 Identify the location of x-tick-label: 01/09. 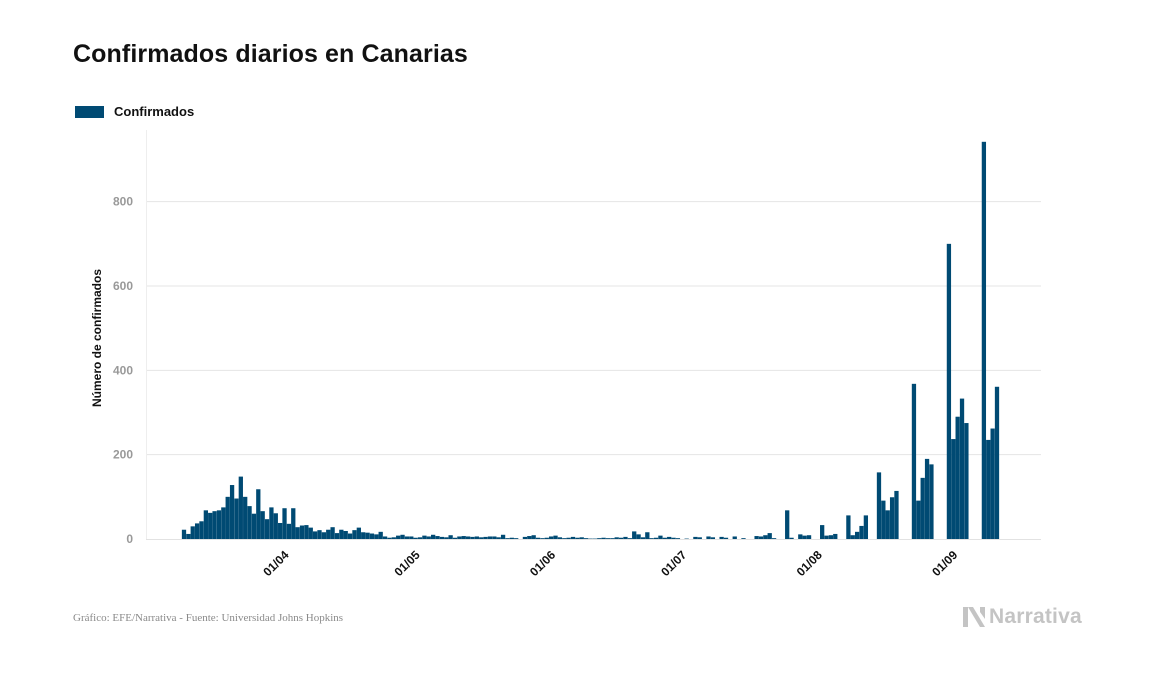
(944, 563).